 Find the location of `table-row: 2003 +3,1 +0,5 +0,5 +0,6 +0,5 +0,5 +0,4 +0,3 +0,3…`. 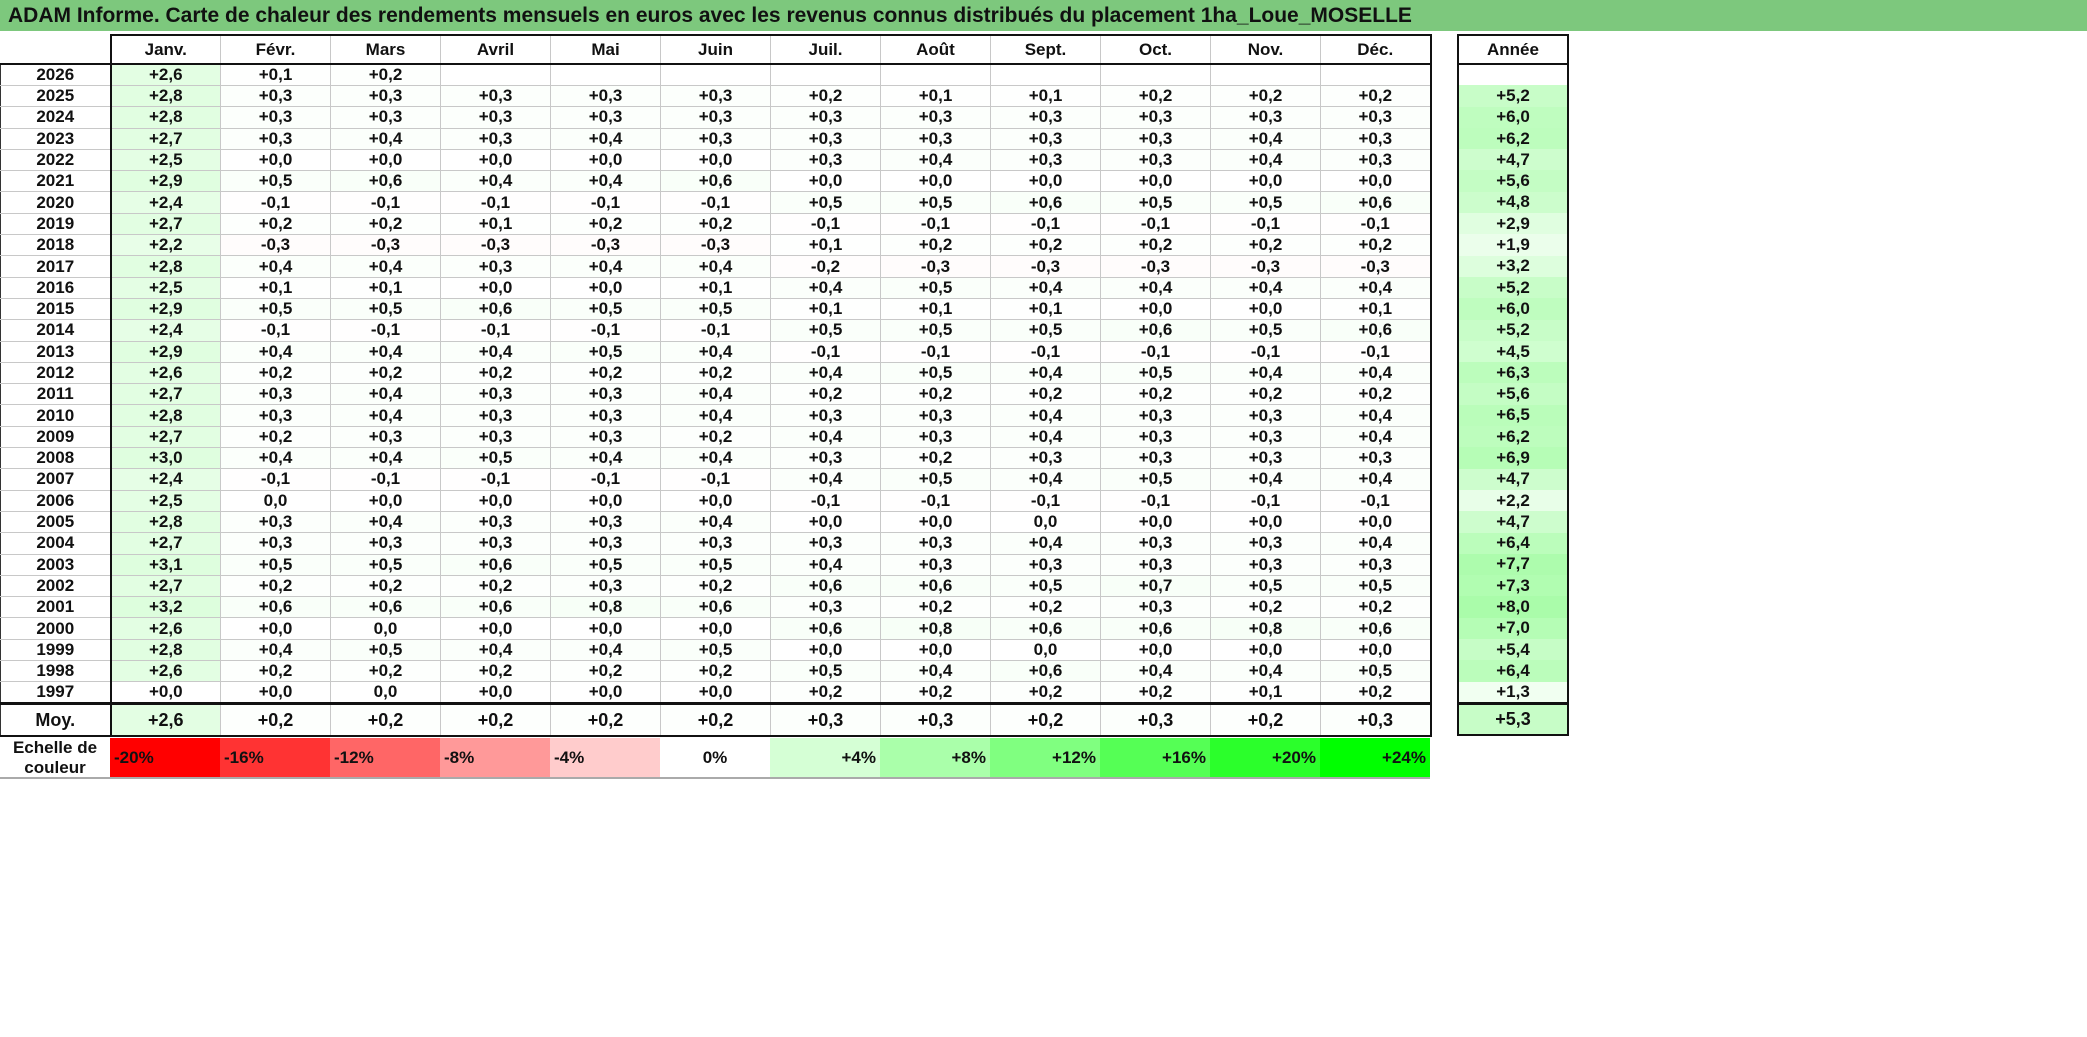

table-row: 2003 +3,1 +0,5 +0,5 +0,6 +0,5 +0,5 +0,4 +0,3 +0,3… is located at coordinates (716, 564).